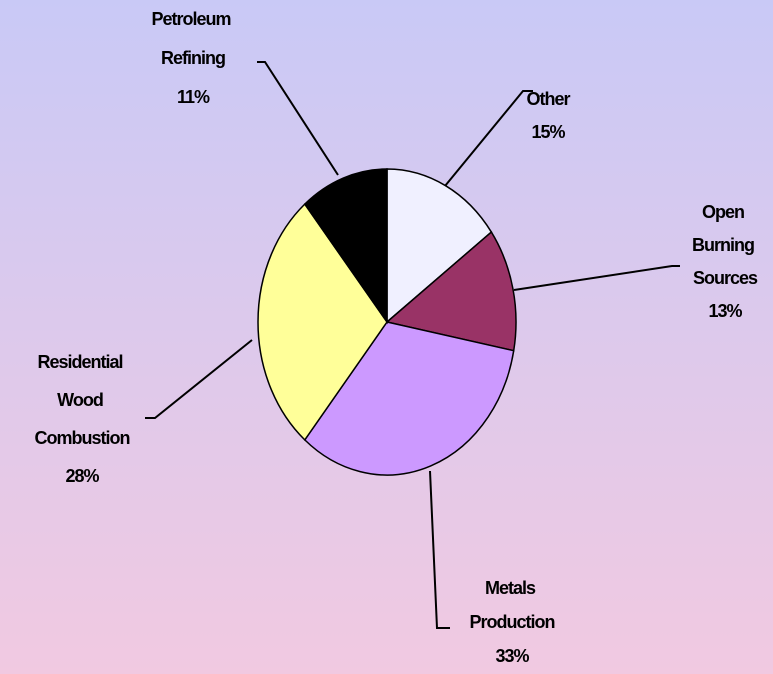  I want to click on slice-label: Open Burning Sources, so click(725, 245).